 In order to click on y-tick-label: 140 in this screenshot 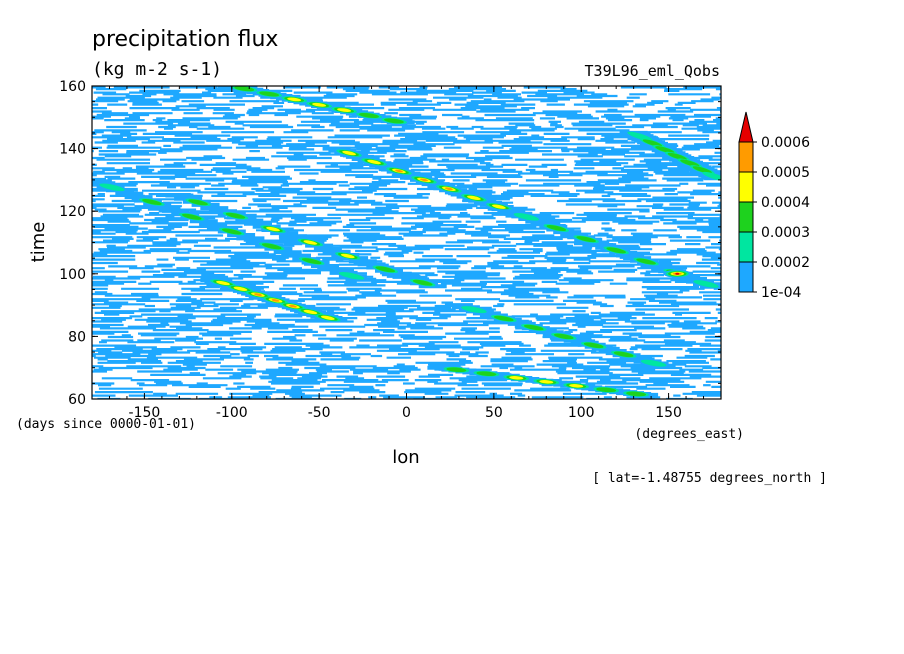, I will do `click(72, 150)`.